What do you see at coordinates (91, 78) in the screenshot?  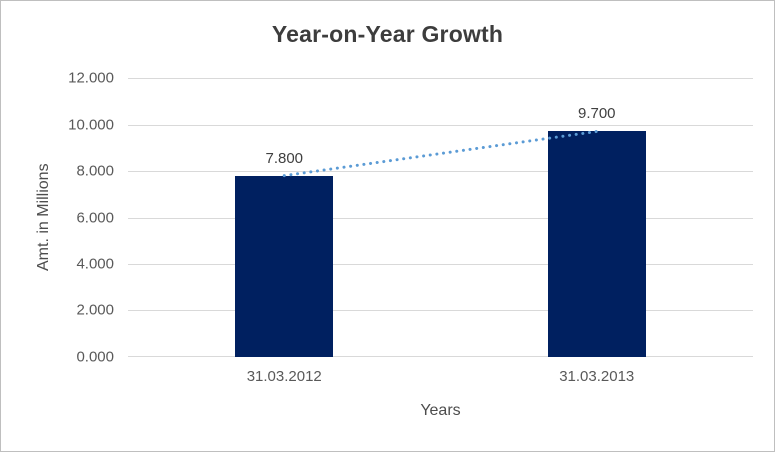 I see `y-tick-label: 12.000` at bounding box center [91, 78].